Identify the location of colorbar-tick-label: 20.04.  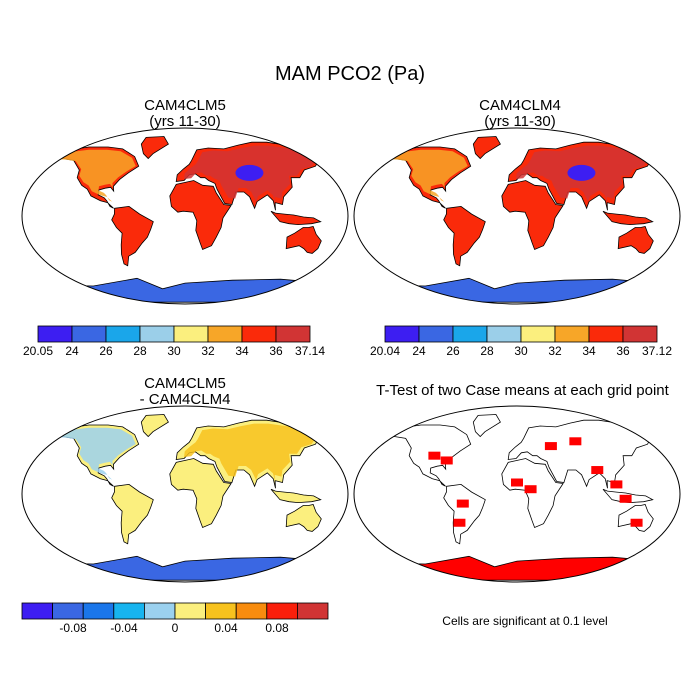
(385, 351).